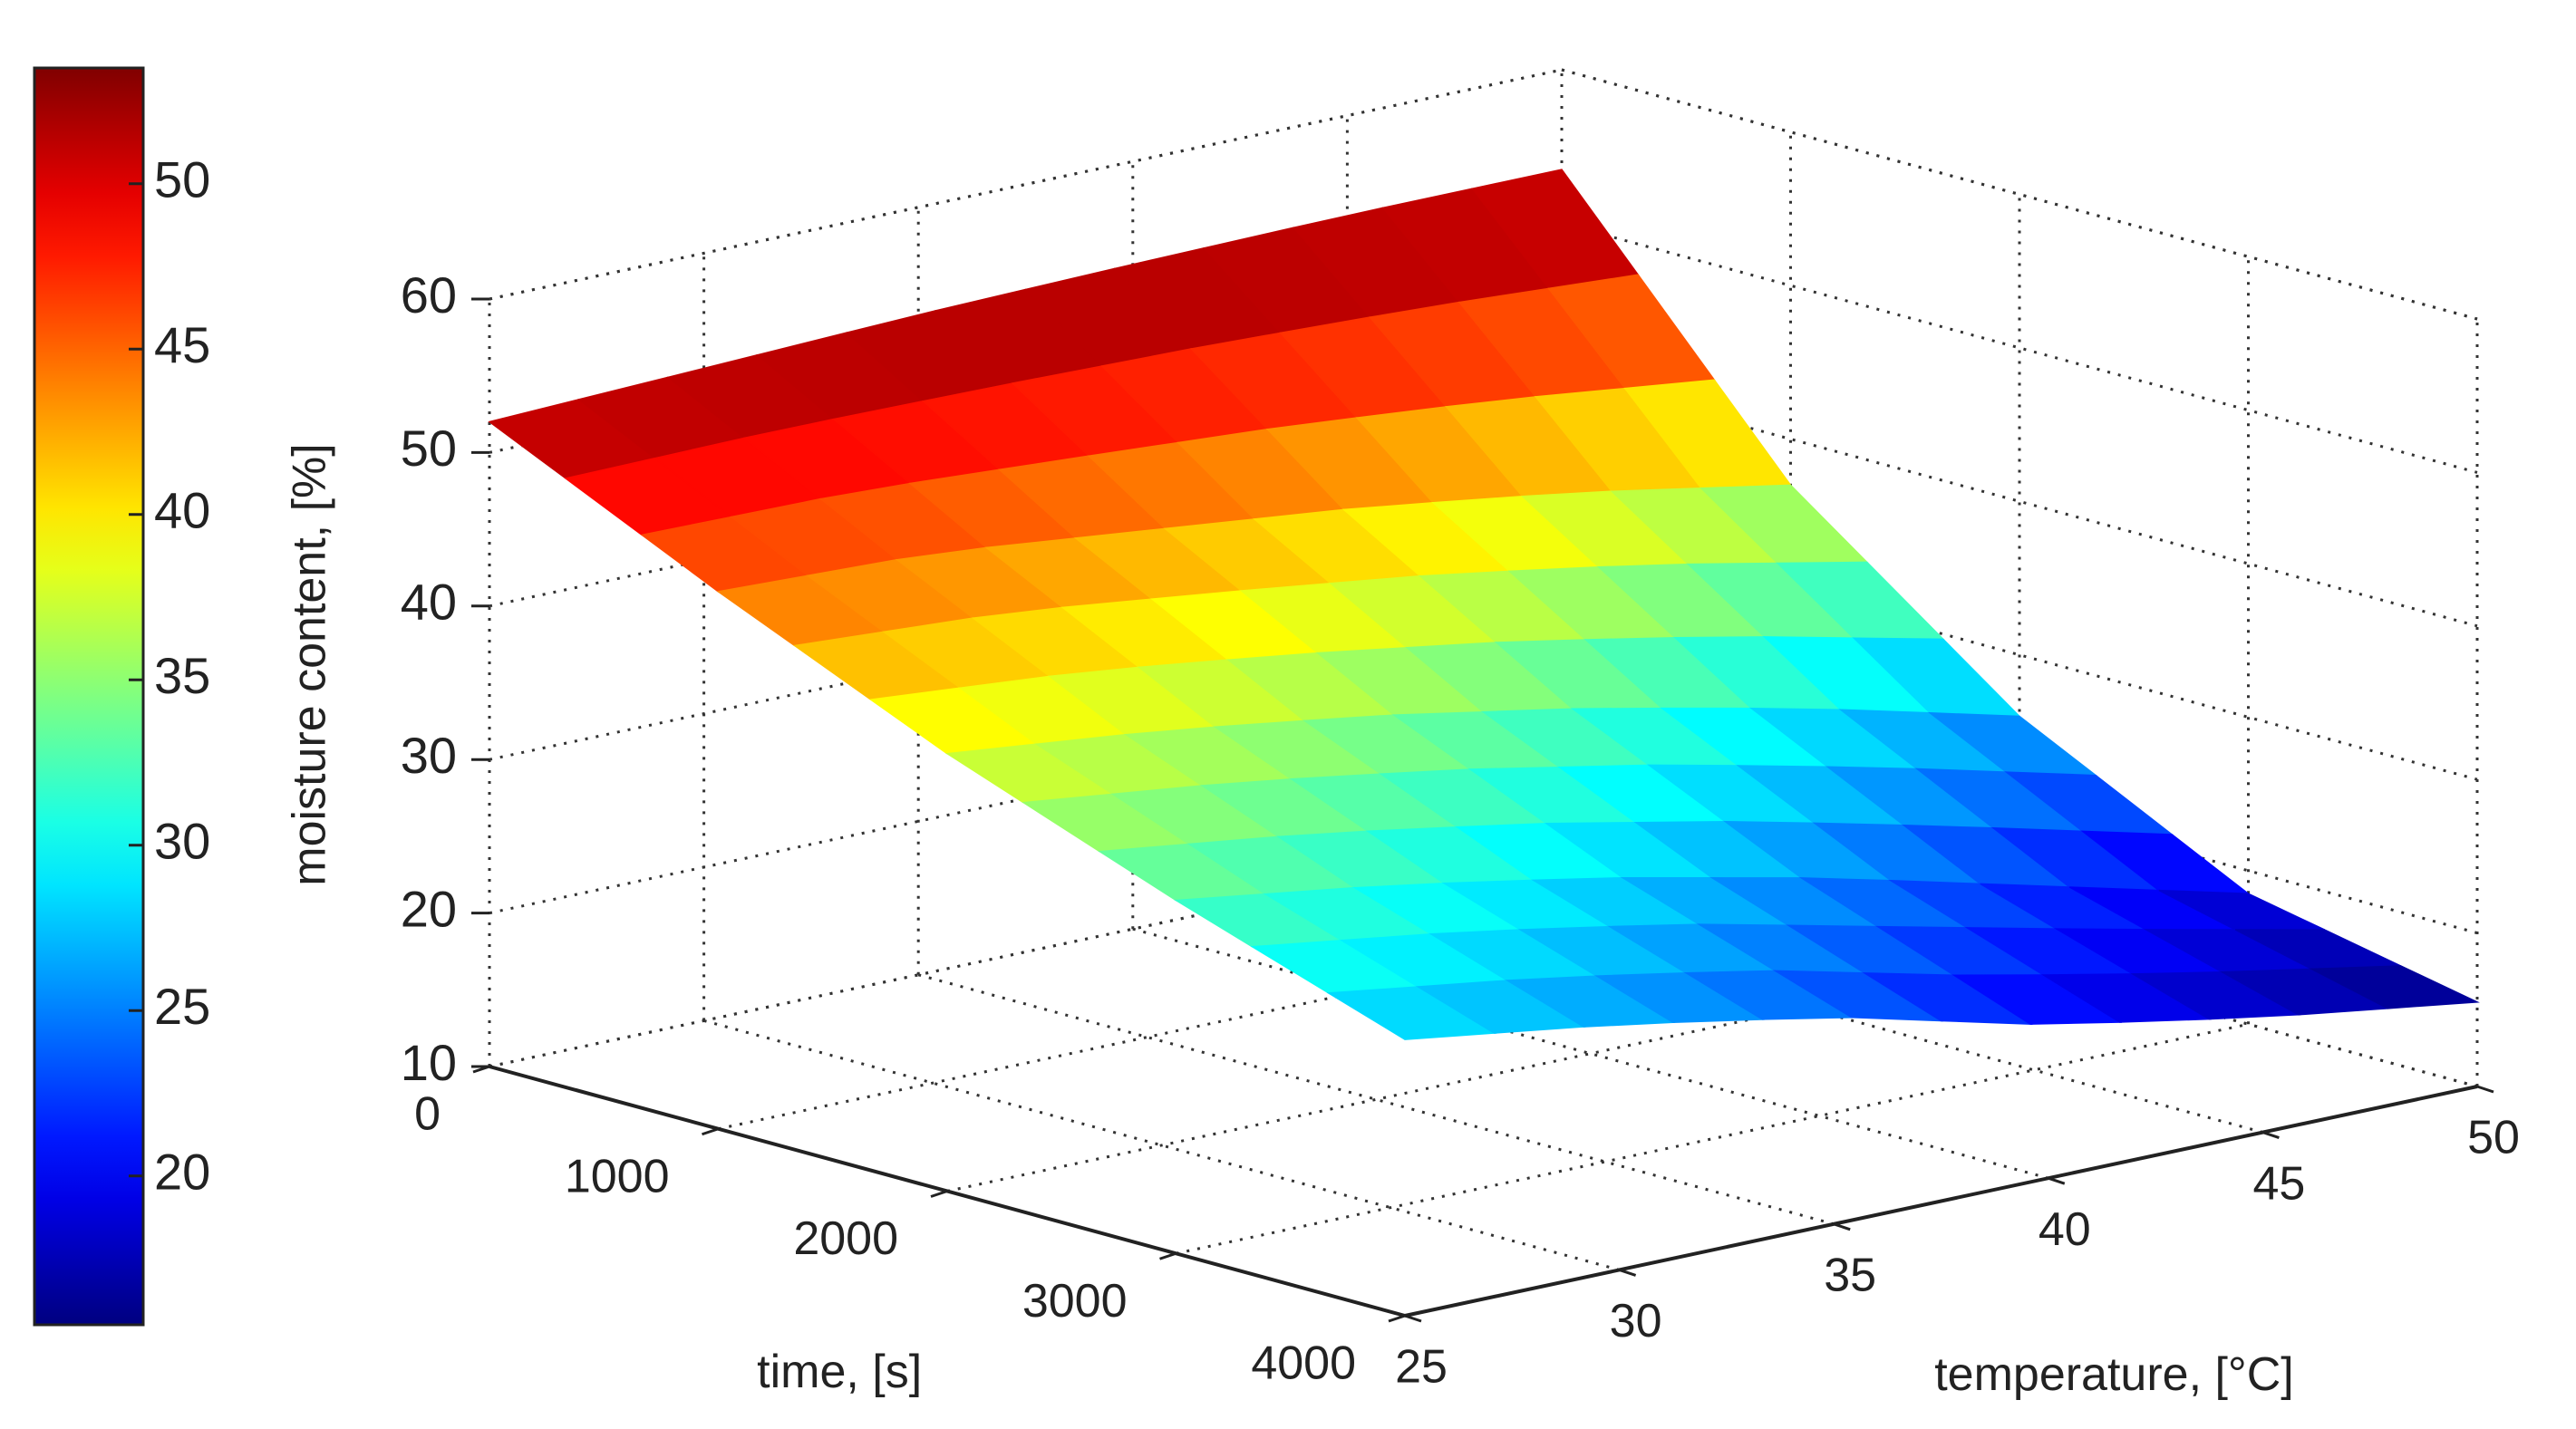 Image resolution: width=2576 pixels, height=1429 pixels. Describe the element at coordinates (1075, 1301) in the screenshot. I see `time-tick-label: 3000` at that location.